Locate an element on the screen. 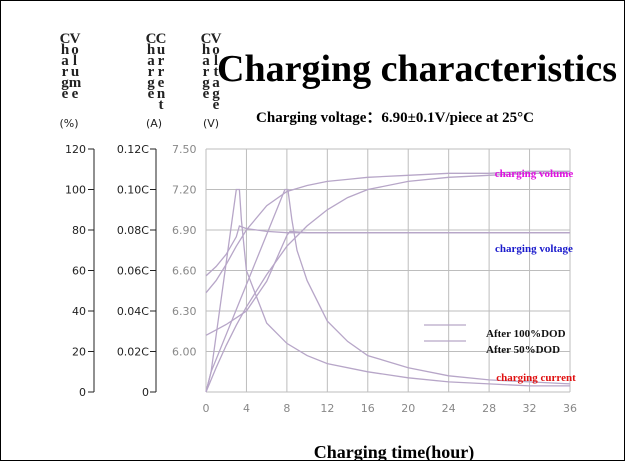 The width and height of the screenshot is (625, 461). chart-subtitle: Charging voltage：6.90±0.1V/piece at 25°C is located at coordinates (395, 118).